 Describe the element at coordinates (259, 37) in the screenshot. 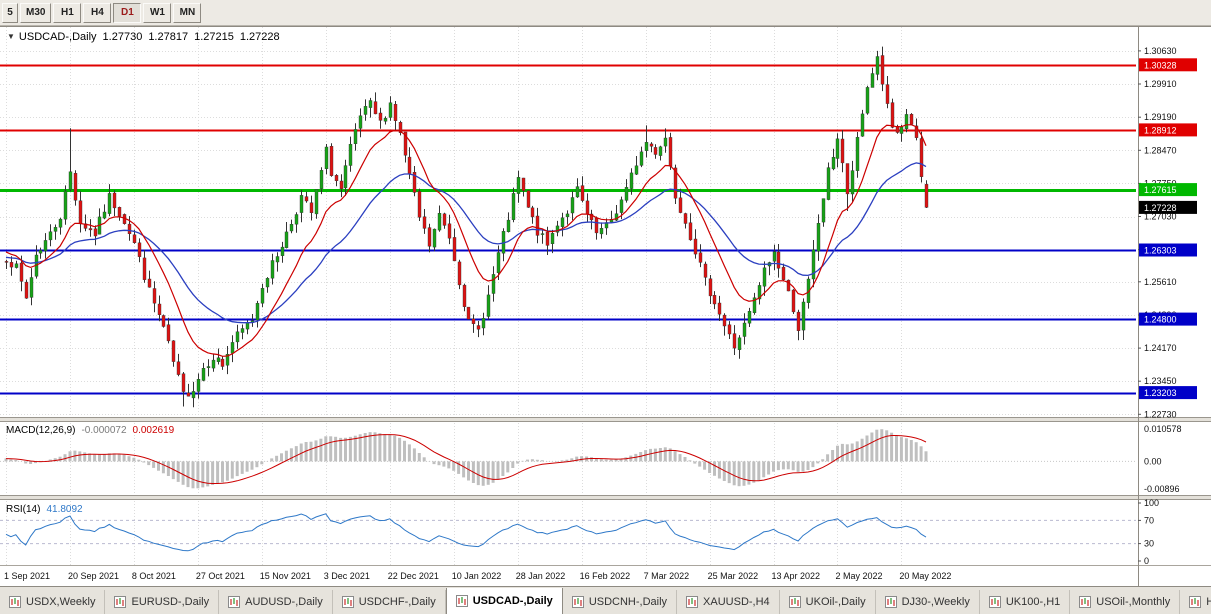

I see `quote-close: 1.27228` at that location.